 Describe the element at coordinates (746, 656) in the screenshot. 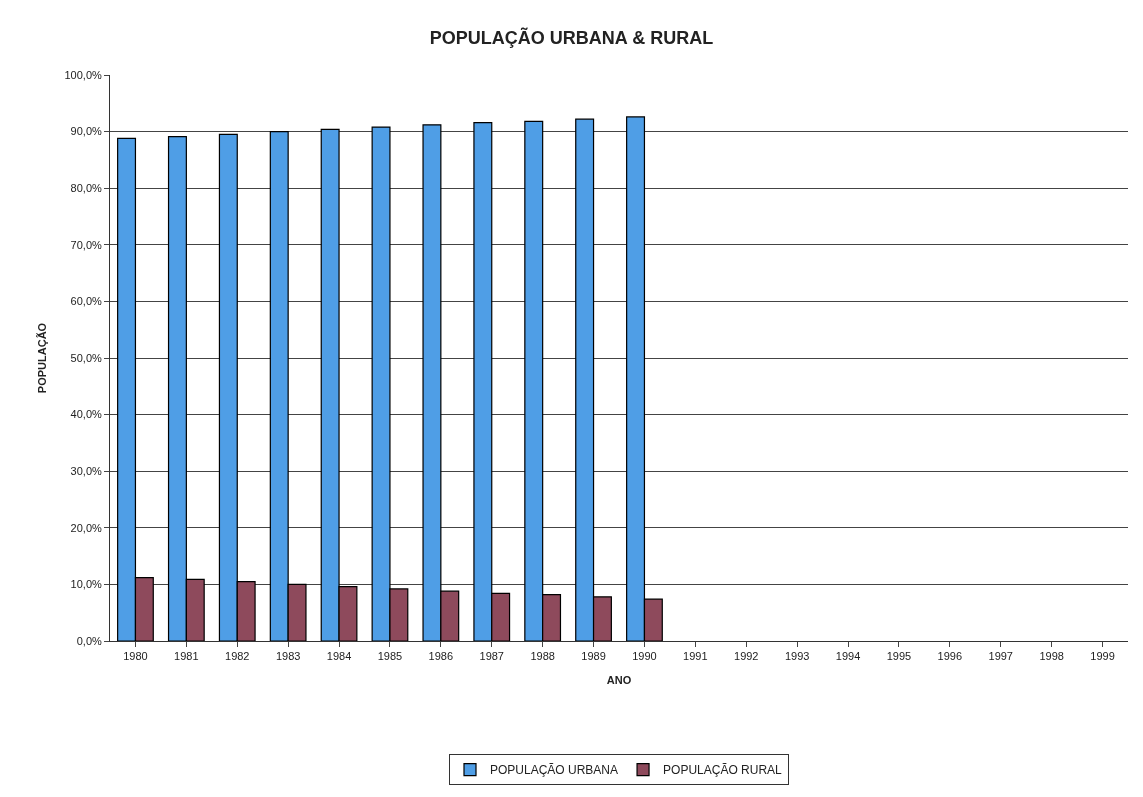

I see `x-tick-label: 1992` at that location.